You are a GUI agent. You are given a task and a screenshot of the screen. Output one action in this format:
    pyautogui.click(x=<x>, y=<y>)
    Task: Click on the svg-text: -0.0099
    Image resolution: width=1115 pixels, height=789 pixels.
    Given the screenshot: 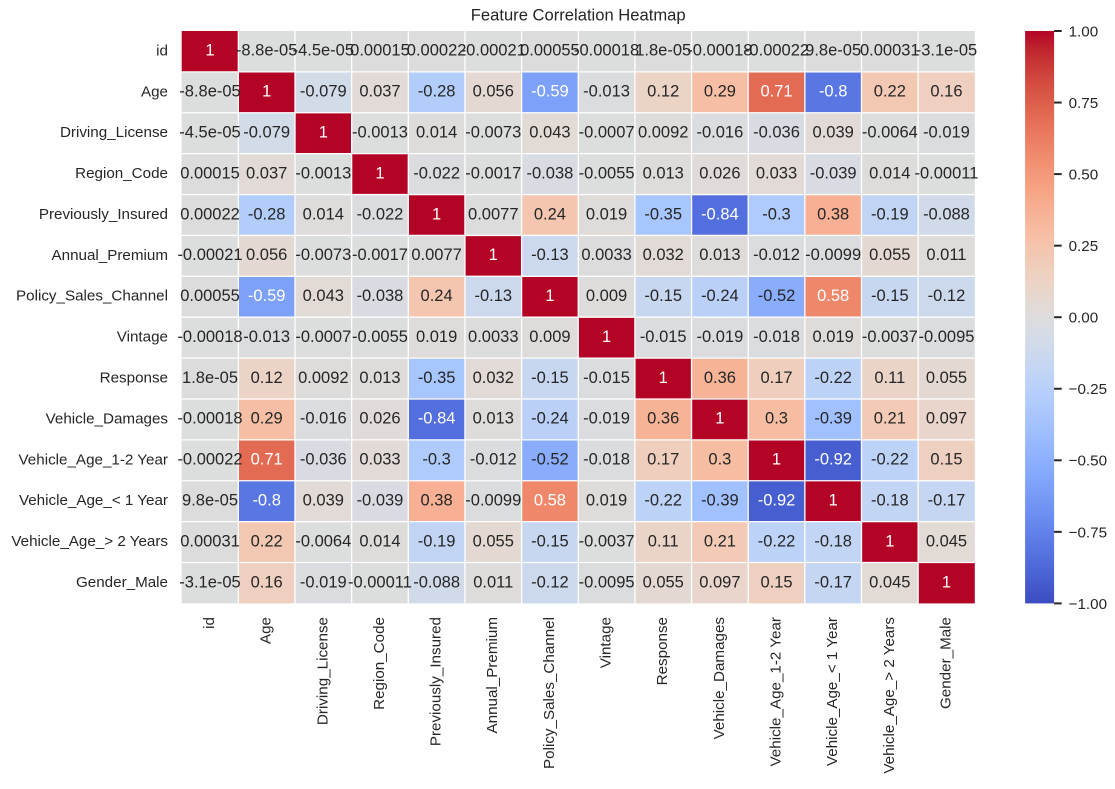 What is the action you would take?
    pyautogui.click(x=833, y=255)
    